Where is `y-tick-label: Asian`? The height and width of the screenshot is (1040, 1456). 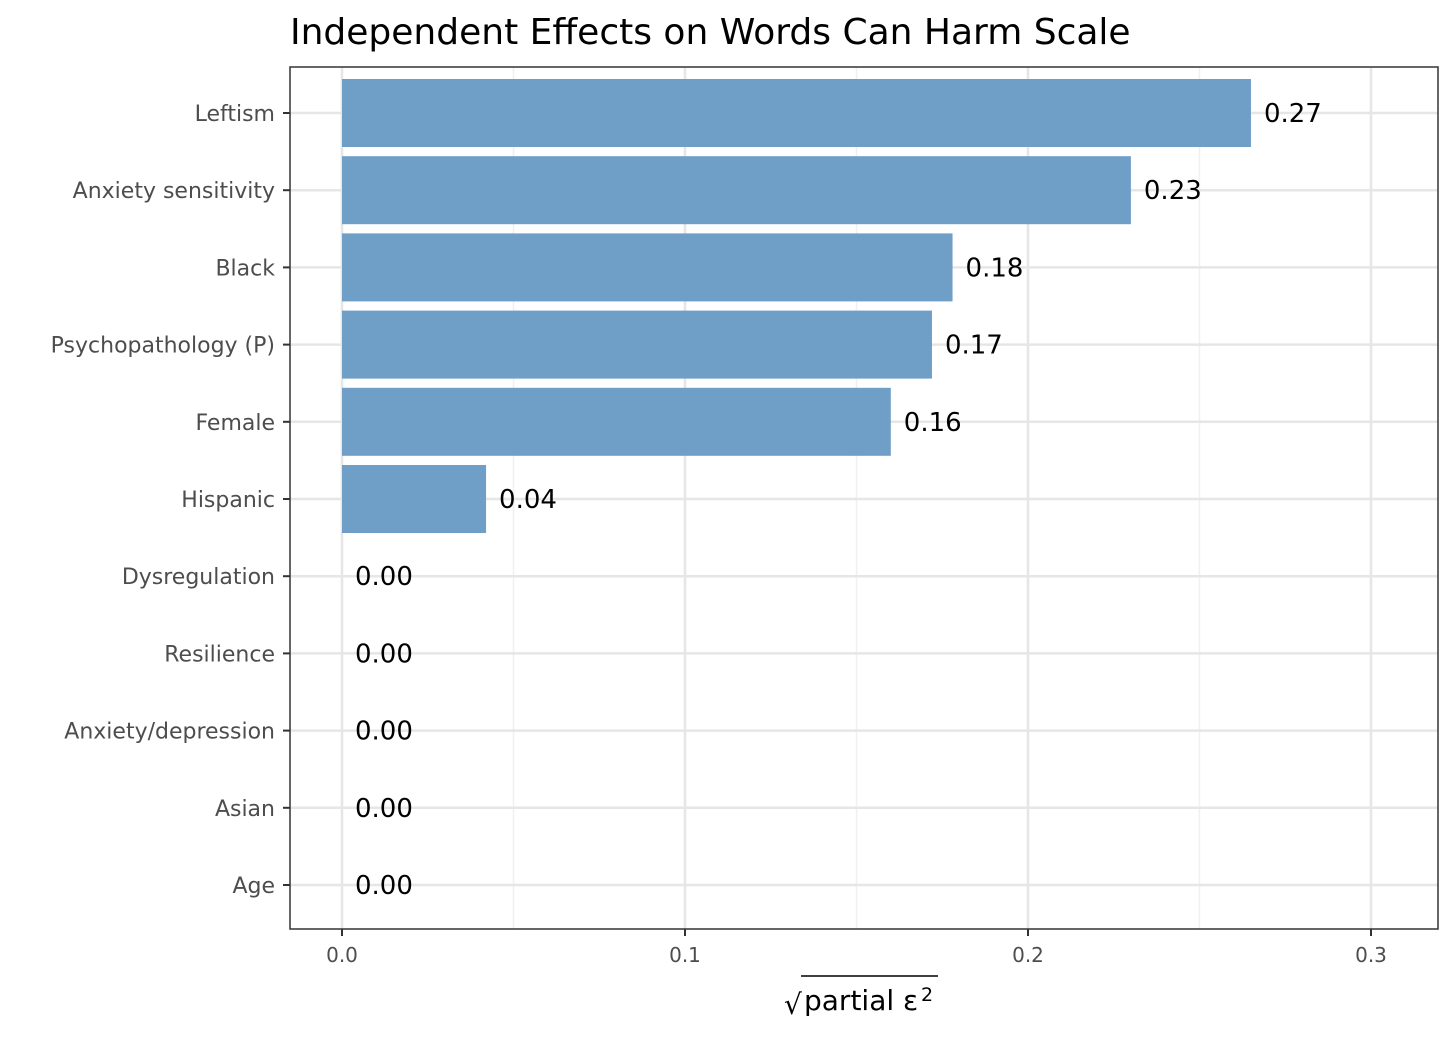
y-tick-label: Asian is located at coordinates (245, 809).